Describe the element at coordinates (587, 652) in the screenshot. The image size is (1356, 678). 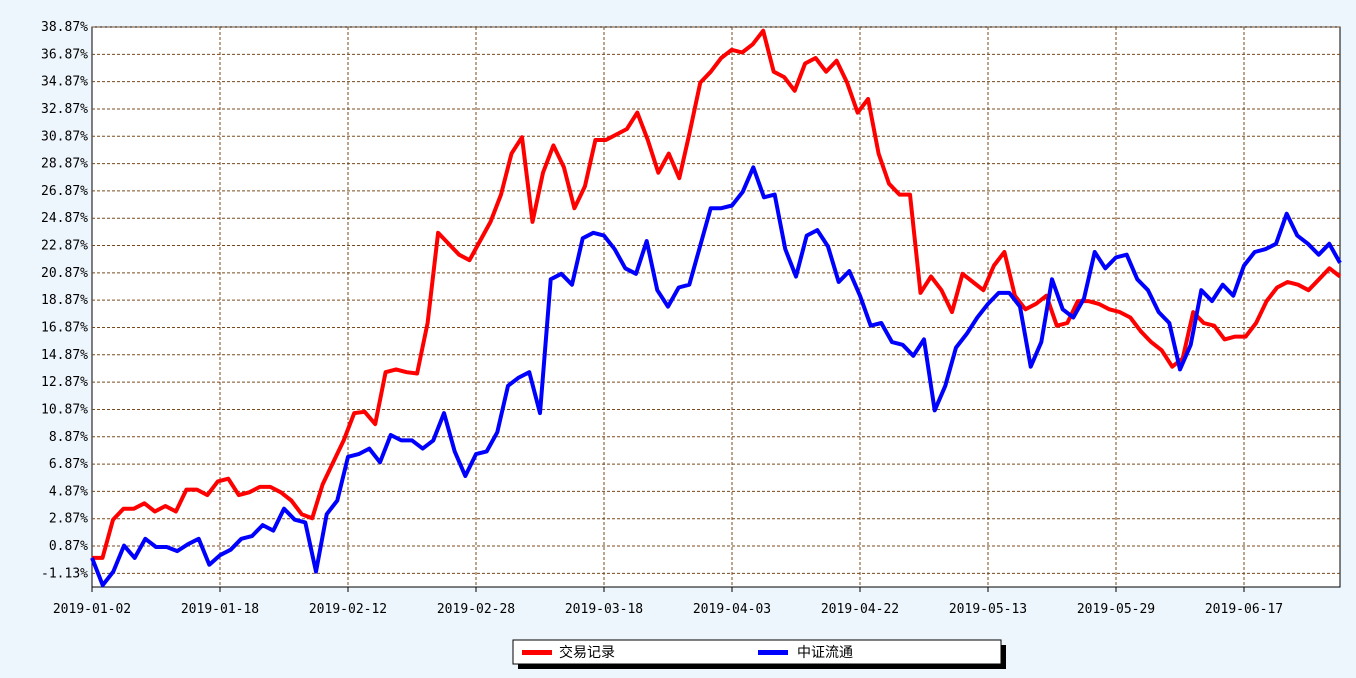
I see `legend-label-series-1: 交易记录` at that location.